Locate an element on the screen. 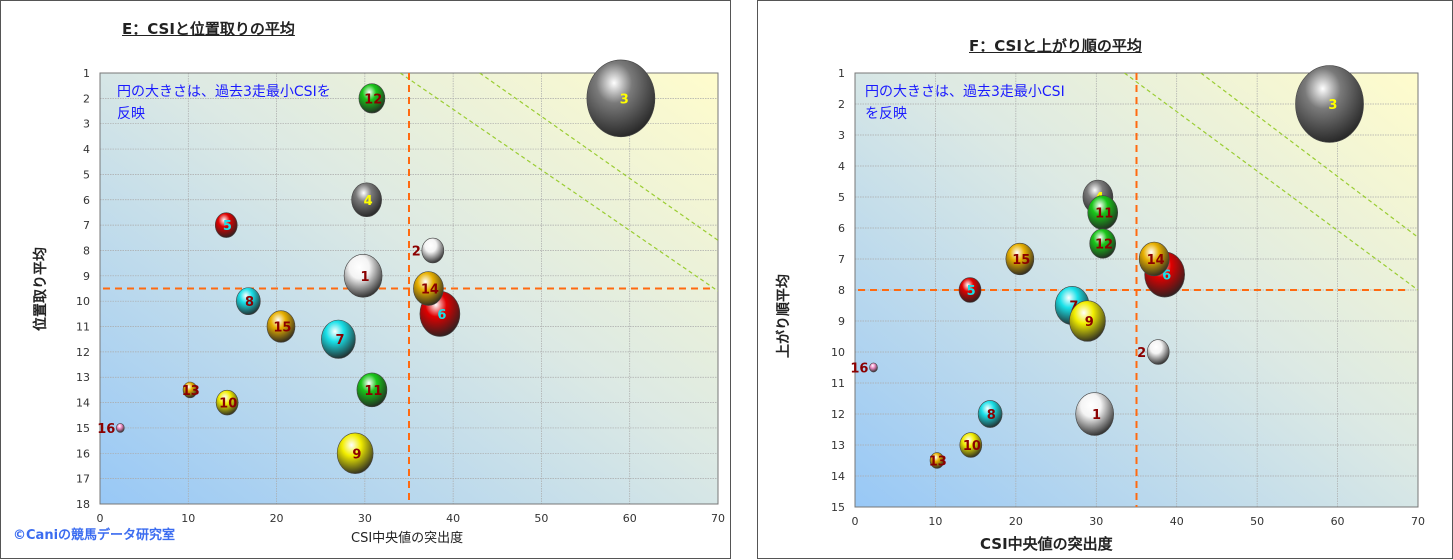 Image resolution: width=1453 pixels, height=560 pixels. note-line-2: 反映 is located at coordinates (131, 114).